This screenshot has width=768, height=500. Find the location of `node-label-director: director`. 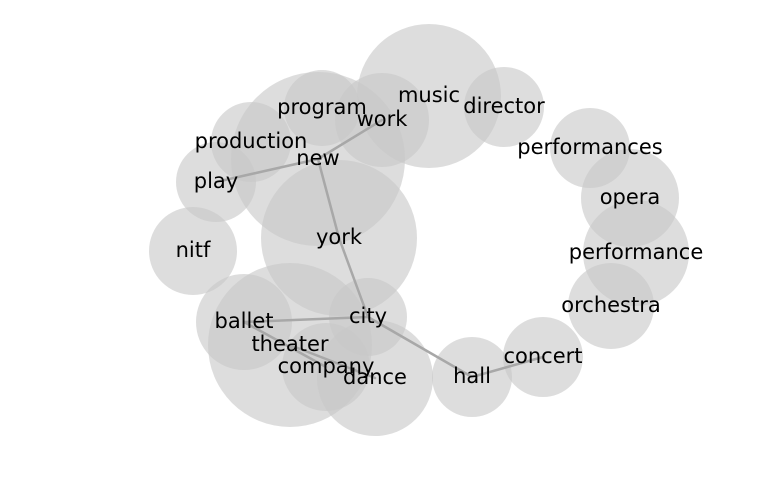

node-label-director: director is located at coordinates (504, 106).